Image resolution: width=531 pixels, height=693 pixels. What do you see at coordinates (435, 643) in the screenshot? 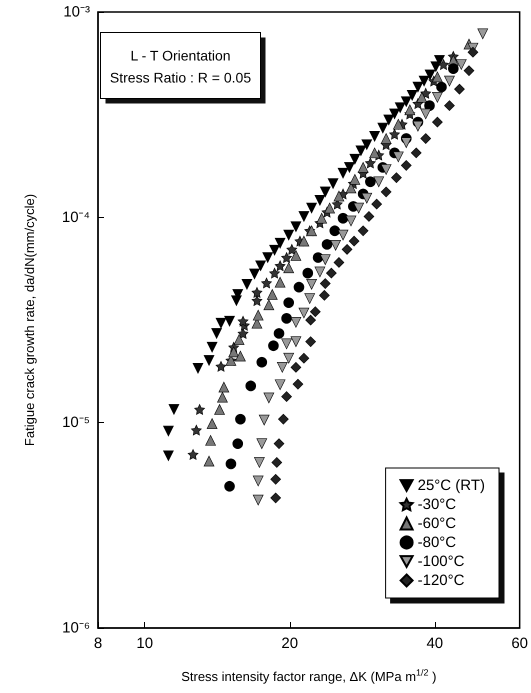
I see `x-tick-label: 40` at bounding box center [435, 643].